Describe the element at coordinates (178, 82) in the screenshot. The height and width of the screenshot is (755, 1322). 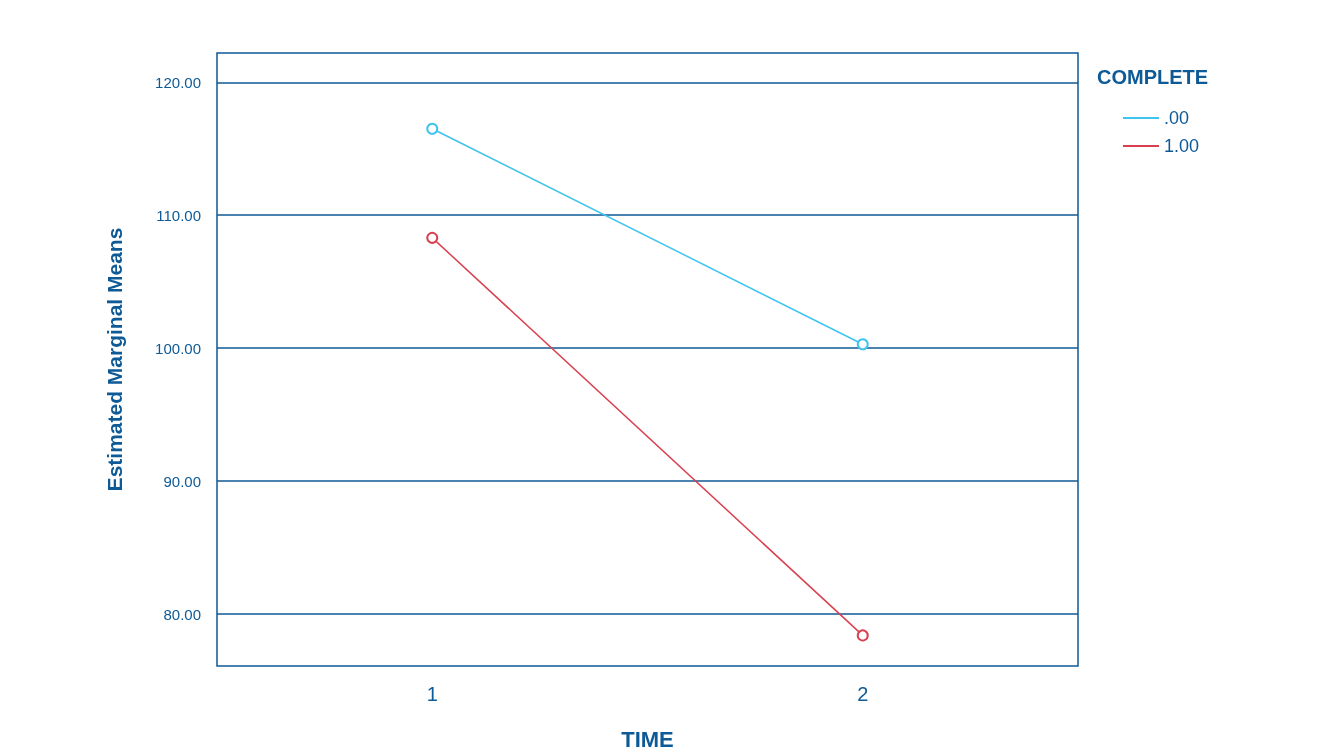
I see `y-tick-label: 120.00` at that location.